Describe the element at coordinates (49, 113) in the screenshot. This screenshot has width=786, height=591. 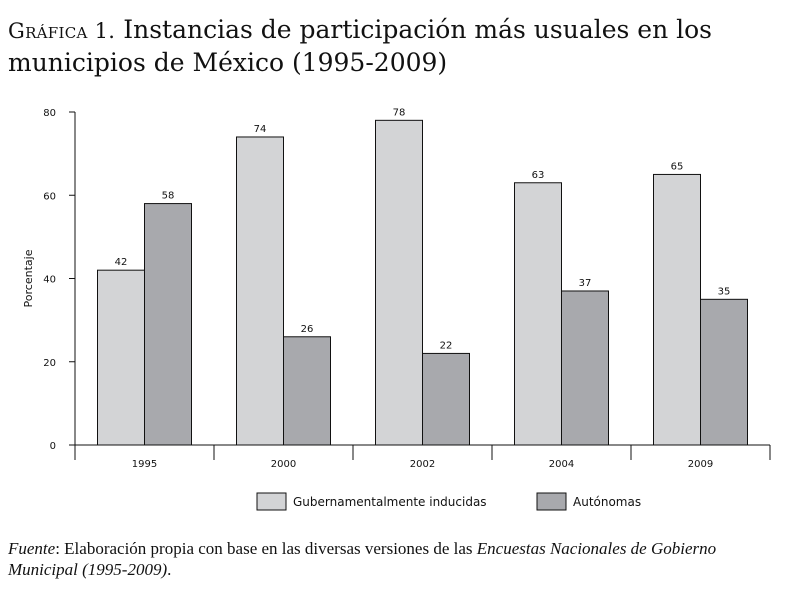
I see `y-tick-label: 80` at that location.